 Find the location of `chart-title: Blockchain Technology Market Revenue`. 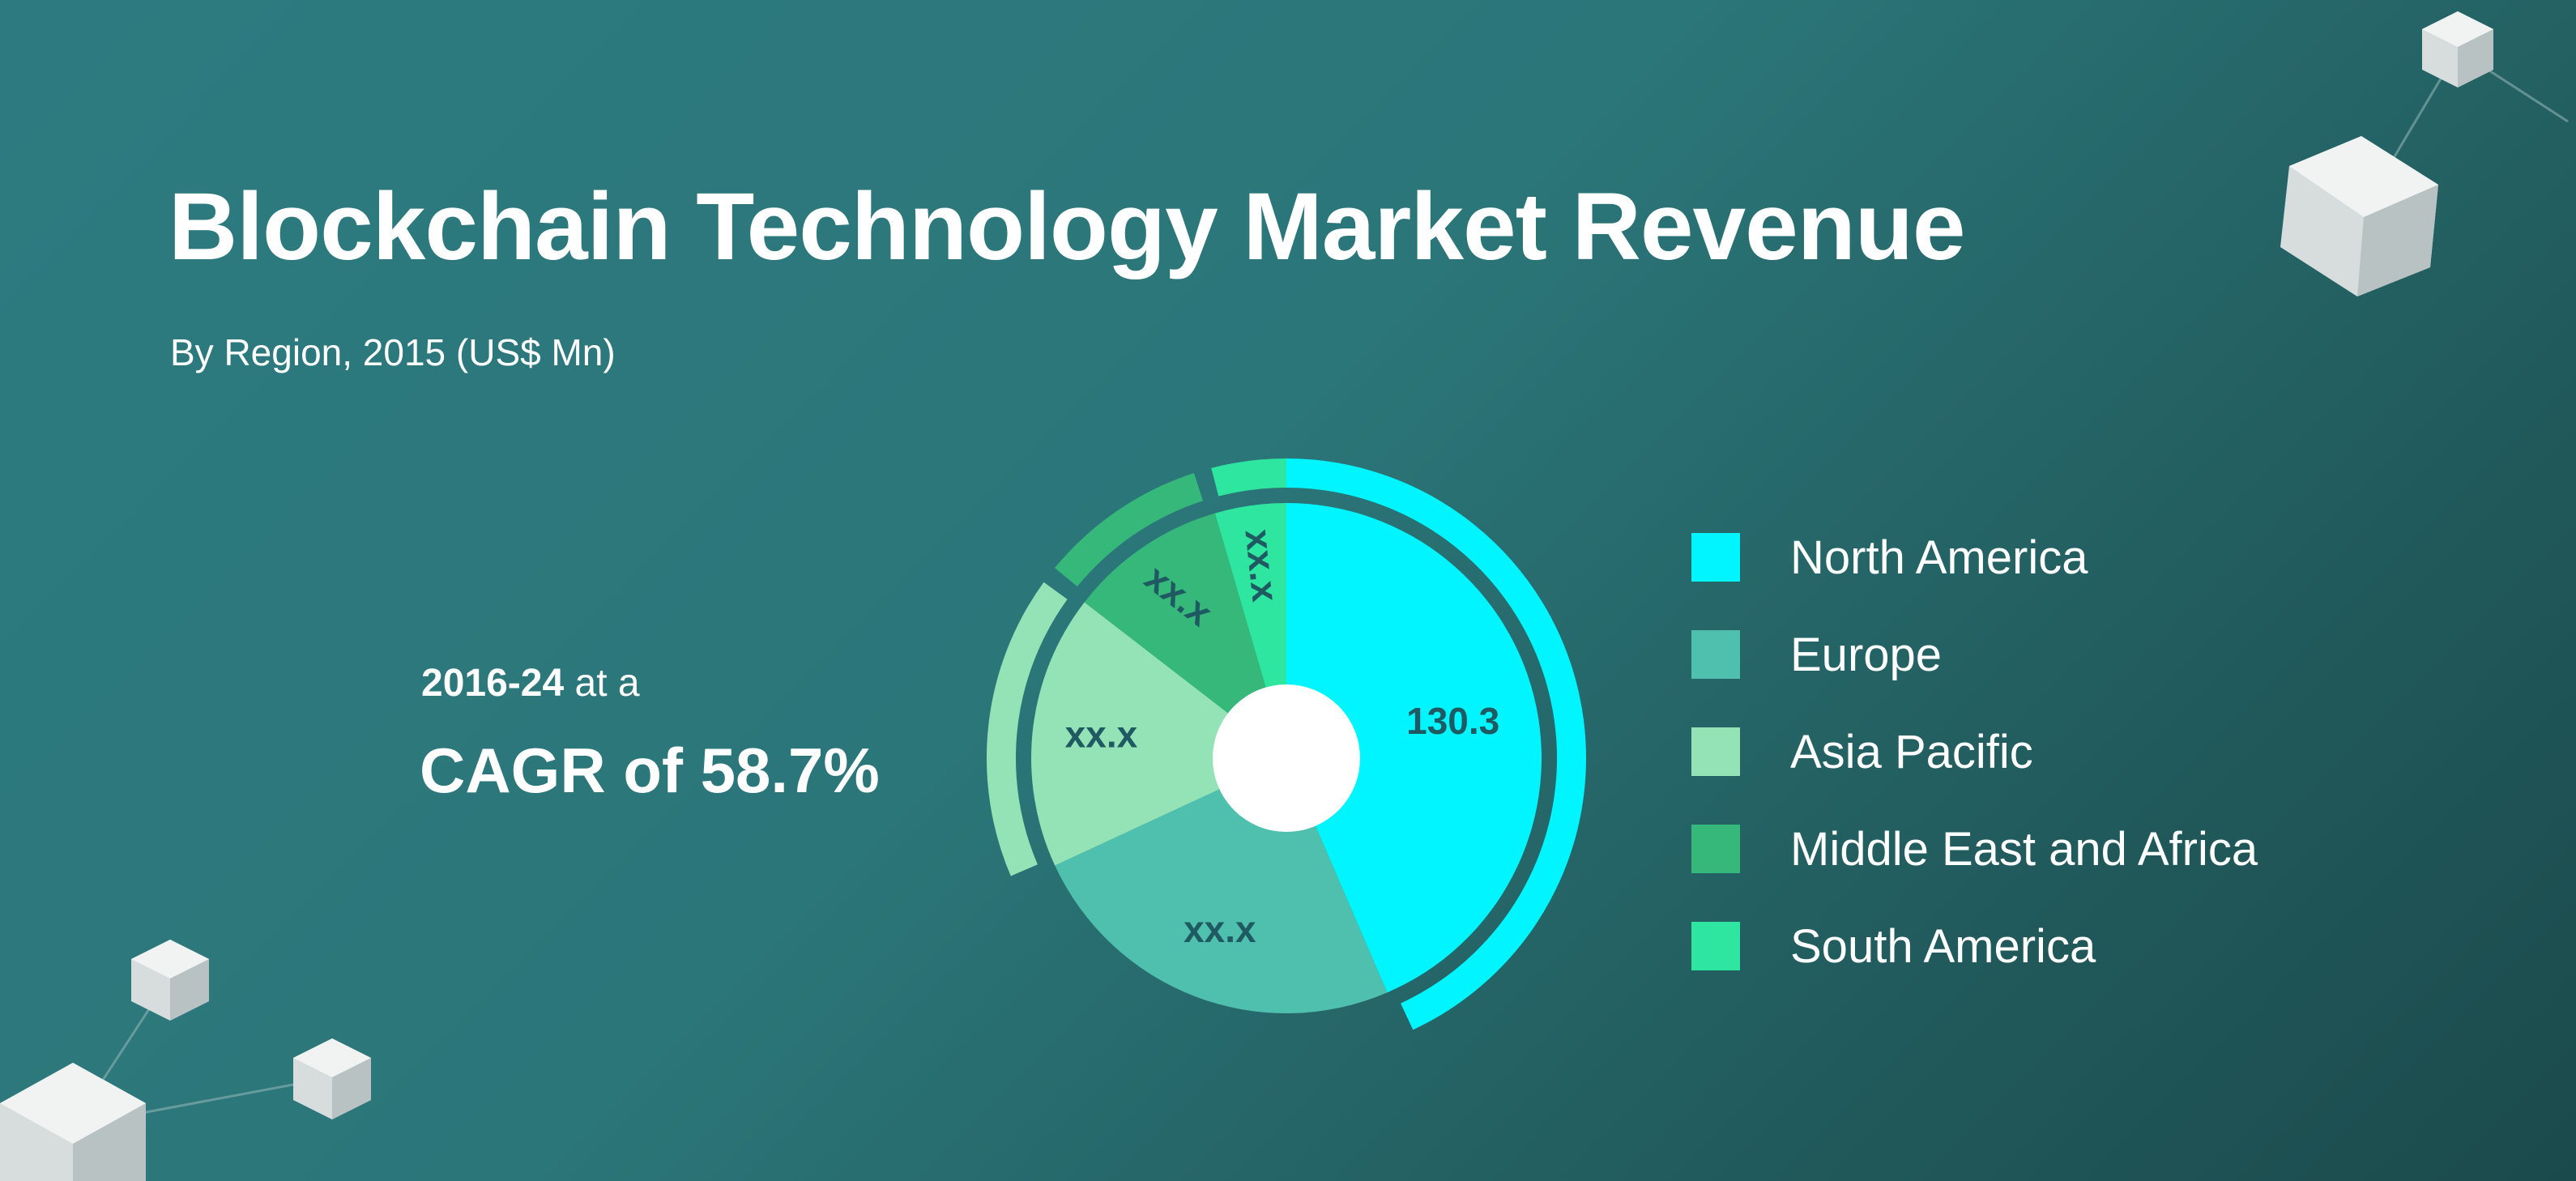

chart-title: Blockchain Technology Market Revenue is located at coordinates (1067, 226).